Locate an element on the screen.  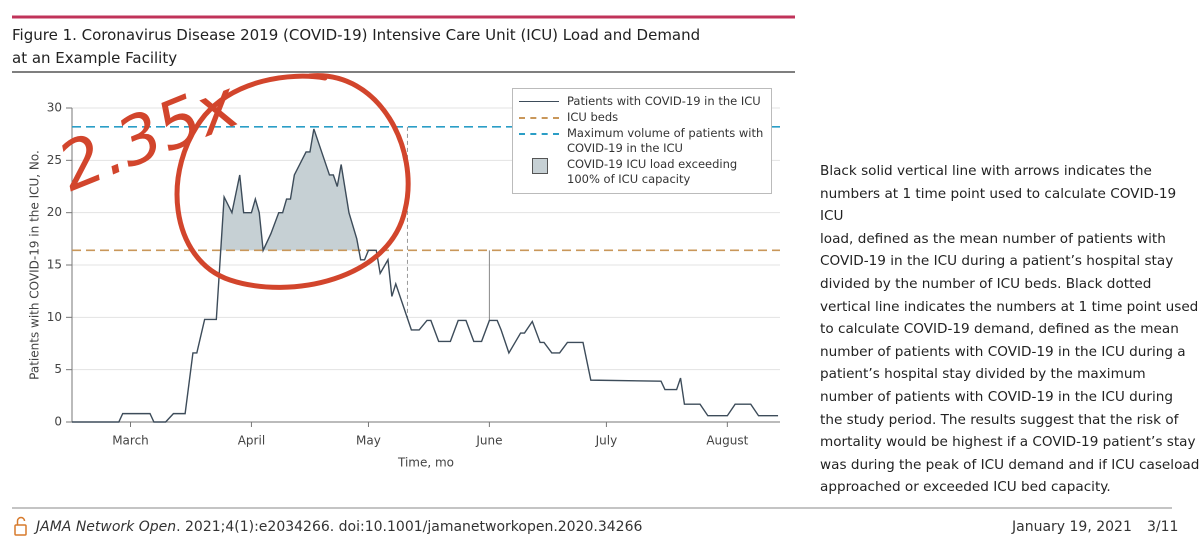
x-axis-label: Time, mo is located at coordinates (425, 463).